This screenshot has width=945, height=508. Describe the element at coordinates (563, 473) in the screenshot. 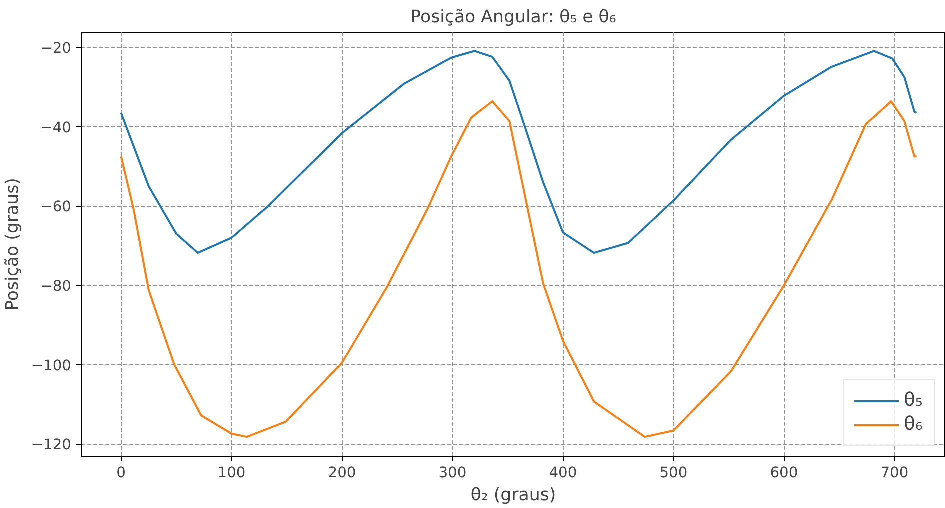

I see `x-tick-label: 400` at that location.